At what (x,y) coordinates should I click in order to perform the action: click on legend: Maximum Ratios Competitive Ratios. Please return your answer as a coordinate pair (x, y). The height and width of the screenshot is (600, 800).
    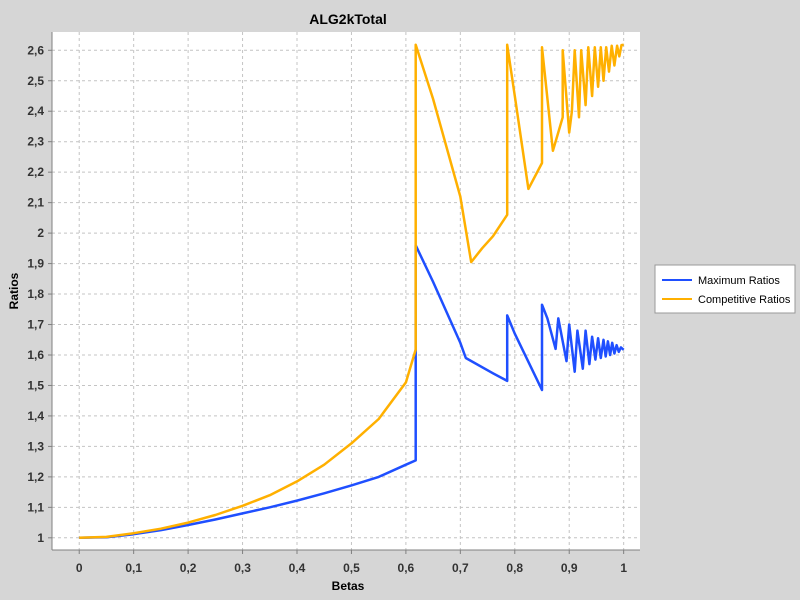
    Looking at the image, I should click on (725, 289).